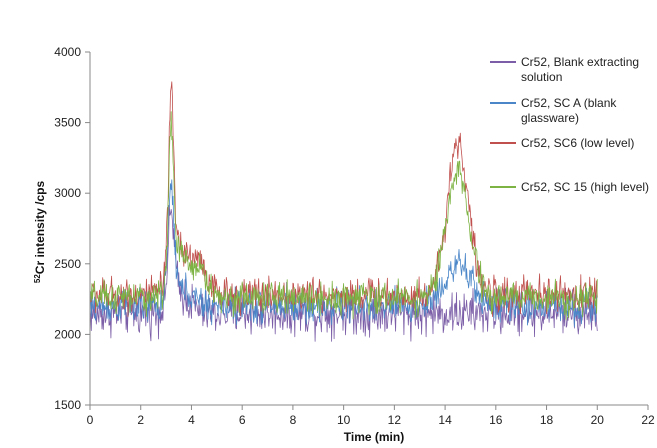  What do you see at coordinates (547, 420) in the screenshot?
I see `x-tick-label: 18` at bounding box center [547, 420].